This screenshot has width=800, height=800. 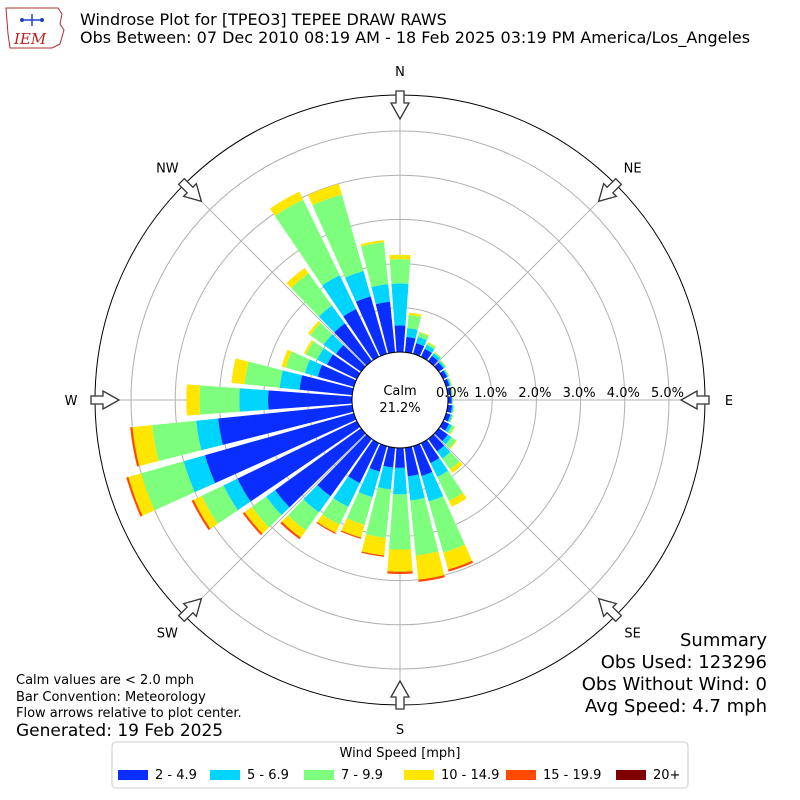 I want to click on compass-arrow-e, so click(x=694, y=400).